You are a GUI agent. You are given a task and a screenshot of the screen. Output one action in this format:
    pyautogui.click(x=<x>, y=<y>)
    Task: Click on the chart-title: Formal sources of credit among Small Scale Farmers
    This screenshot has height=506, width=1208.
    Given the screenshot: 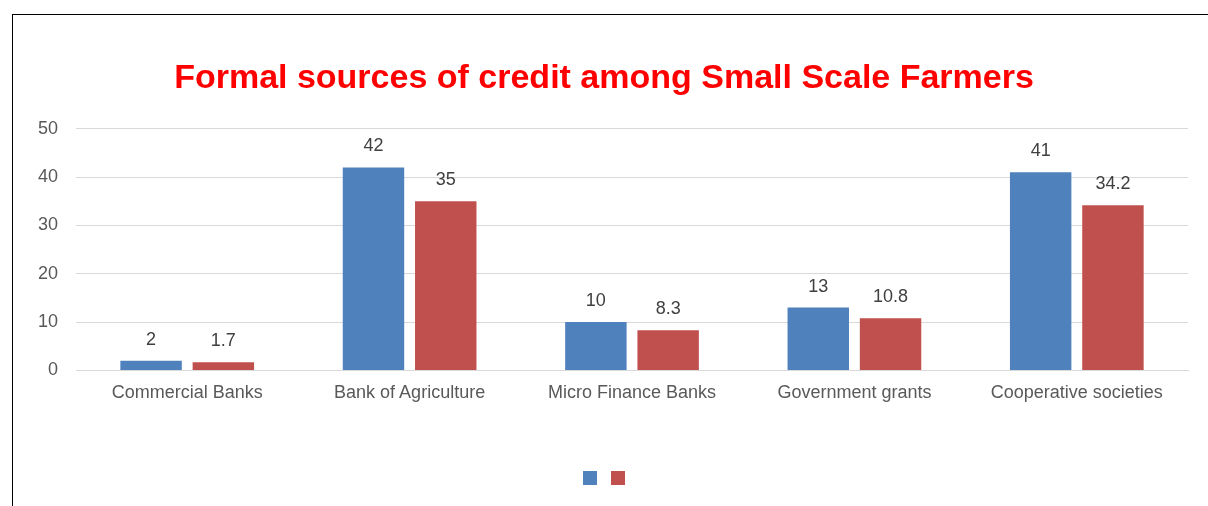 What is the action you would take?
    pyautogui.click(x=604, y=75)
    